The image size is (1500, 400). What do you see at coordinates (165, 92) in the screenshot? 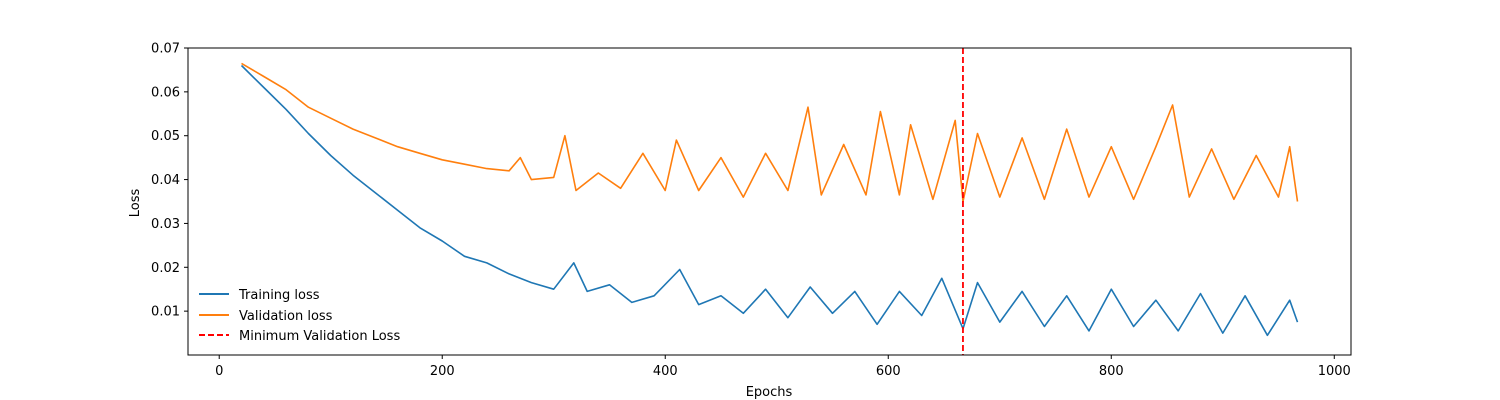
I see `y-tick-label: 0.06` at bounding box center [165, 92].